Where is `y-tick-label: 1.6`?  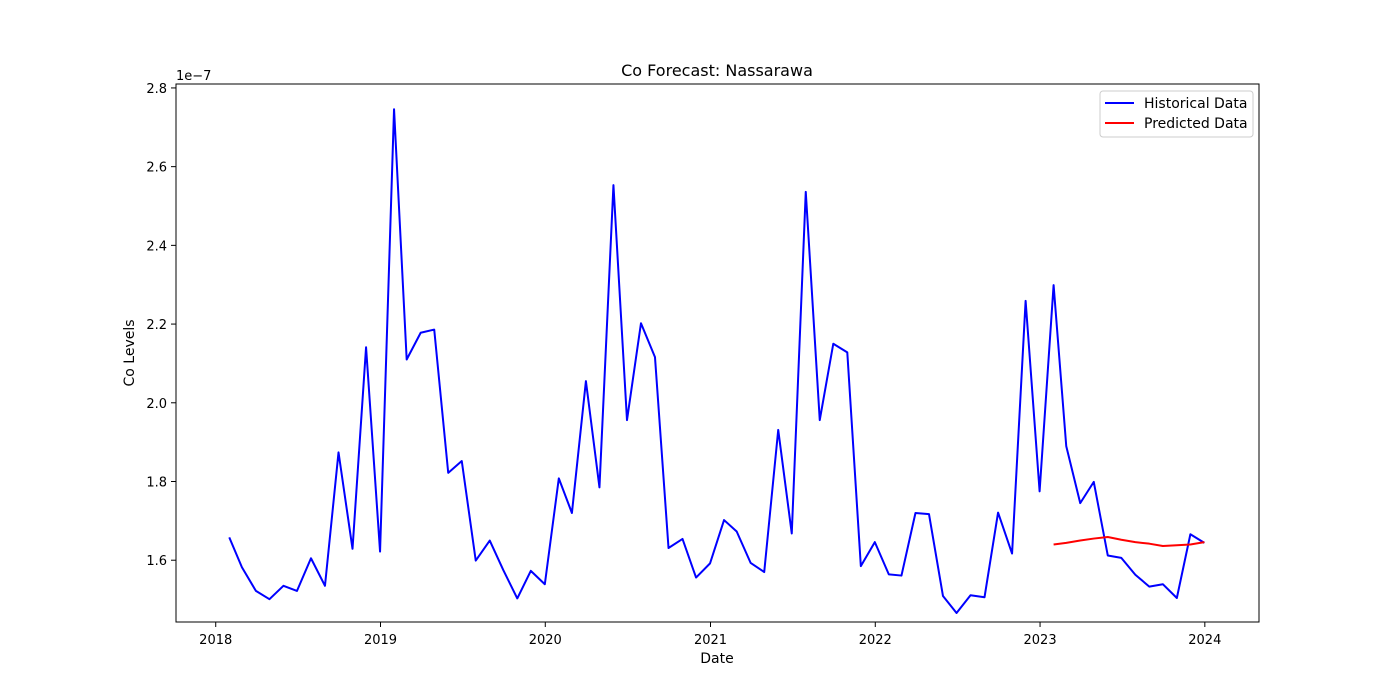
y-tick-label: 1.6 is located at coordinates (156, 561).